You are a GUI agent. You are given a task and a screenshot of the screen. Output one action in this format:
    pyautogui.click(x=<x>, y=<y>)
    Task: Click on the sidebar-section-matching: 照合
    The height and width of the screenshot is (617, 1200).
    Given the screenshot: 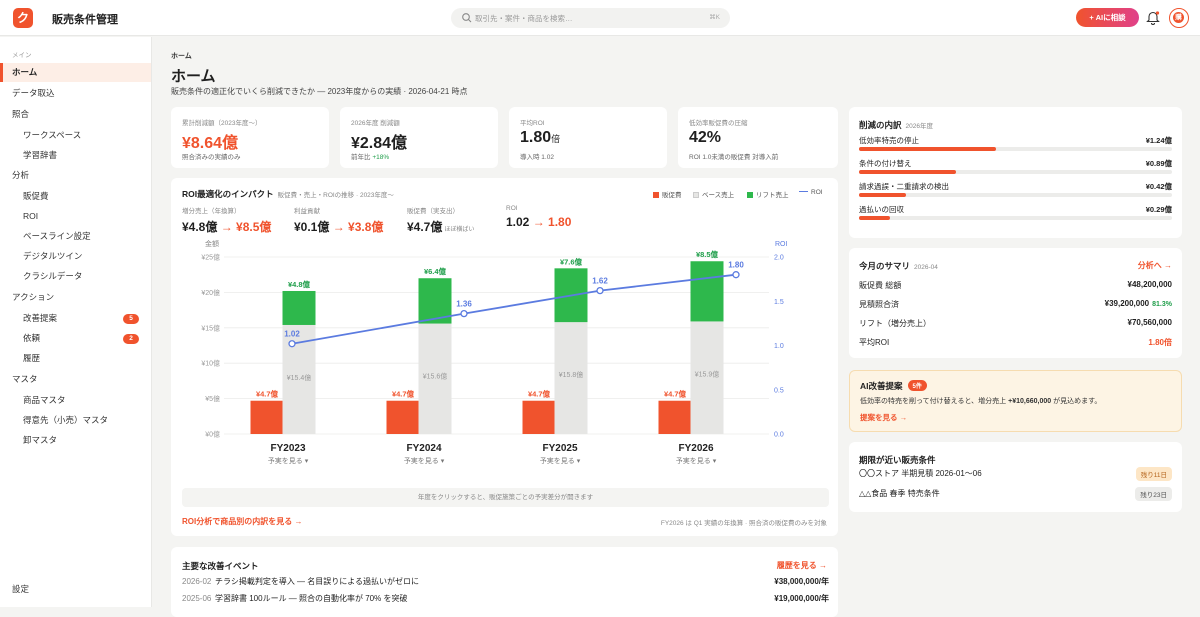 What is the action you would take?
    pyautogui.click(x=75, y=114)
    